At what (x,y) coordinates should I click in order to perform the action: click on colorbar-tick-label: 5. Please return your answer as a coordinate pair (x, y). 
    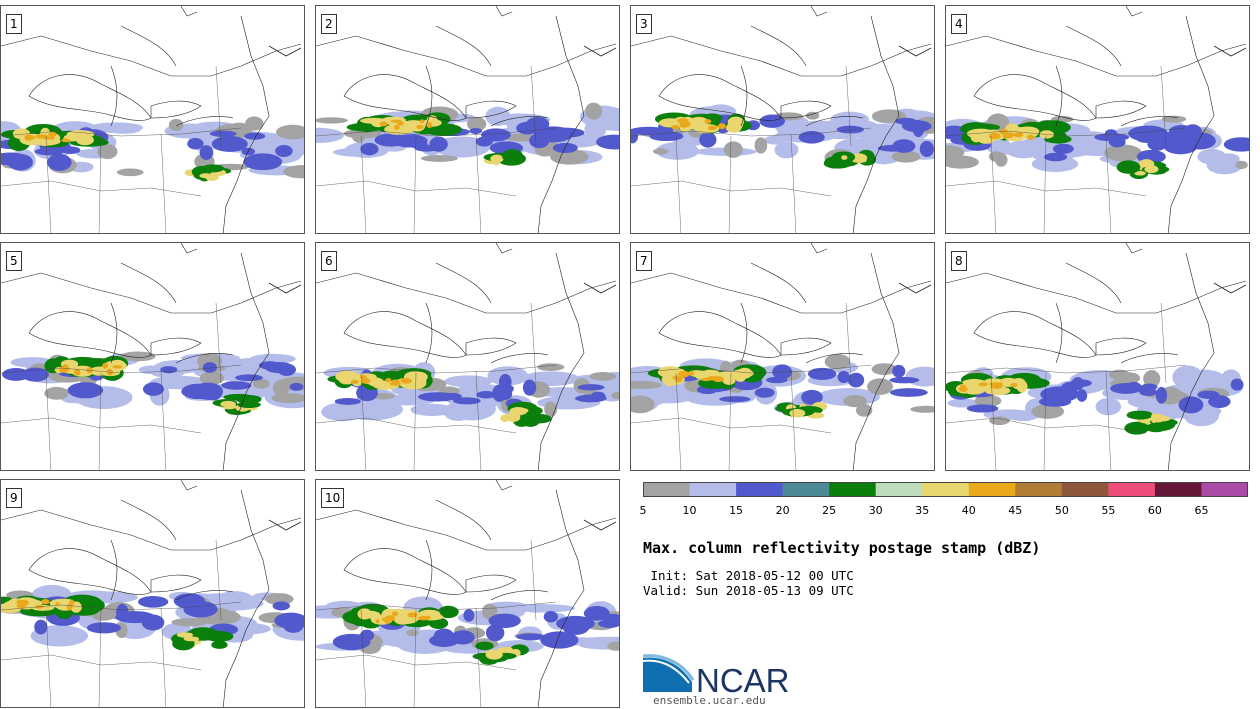
    Looking at the image, I should click on (643, 510).